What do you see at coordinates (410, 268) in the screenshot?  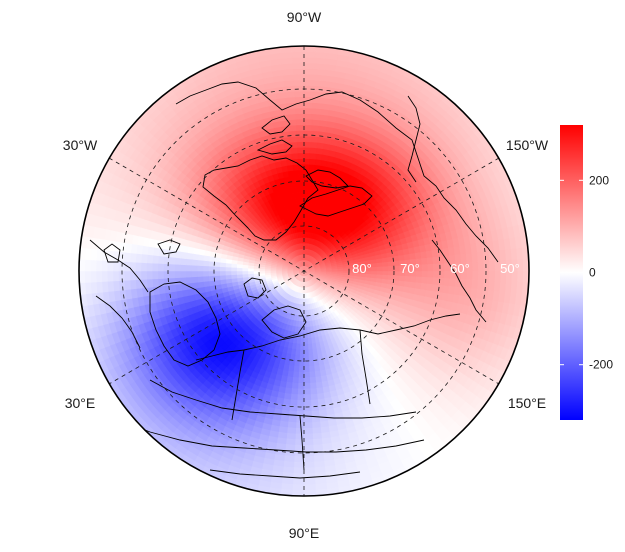 I see `lat-label-70: 70°` at bounding box center [410, 268].